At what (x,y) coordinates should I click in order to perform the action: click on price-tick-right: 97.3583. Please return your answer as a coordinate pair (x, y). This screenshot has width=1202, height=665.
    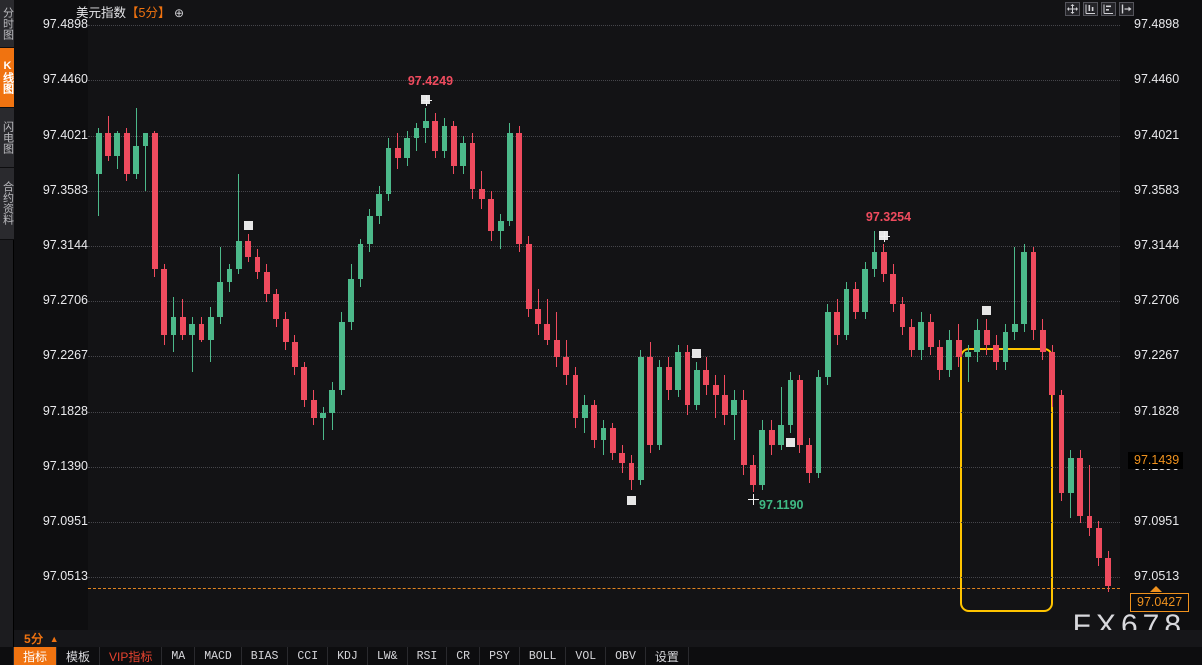
    Looking at the image, I should click on (1157, 189).